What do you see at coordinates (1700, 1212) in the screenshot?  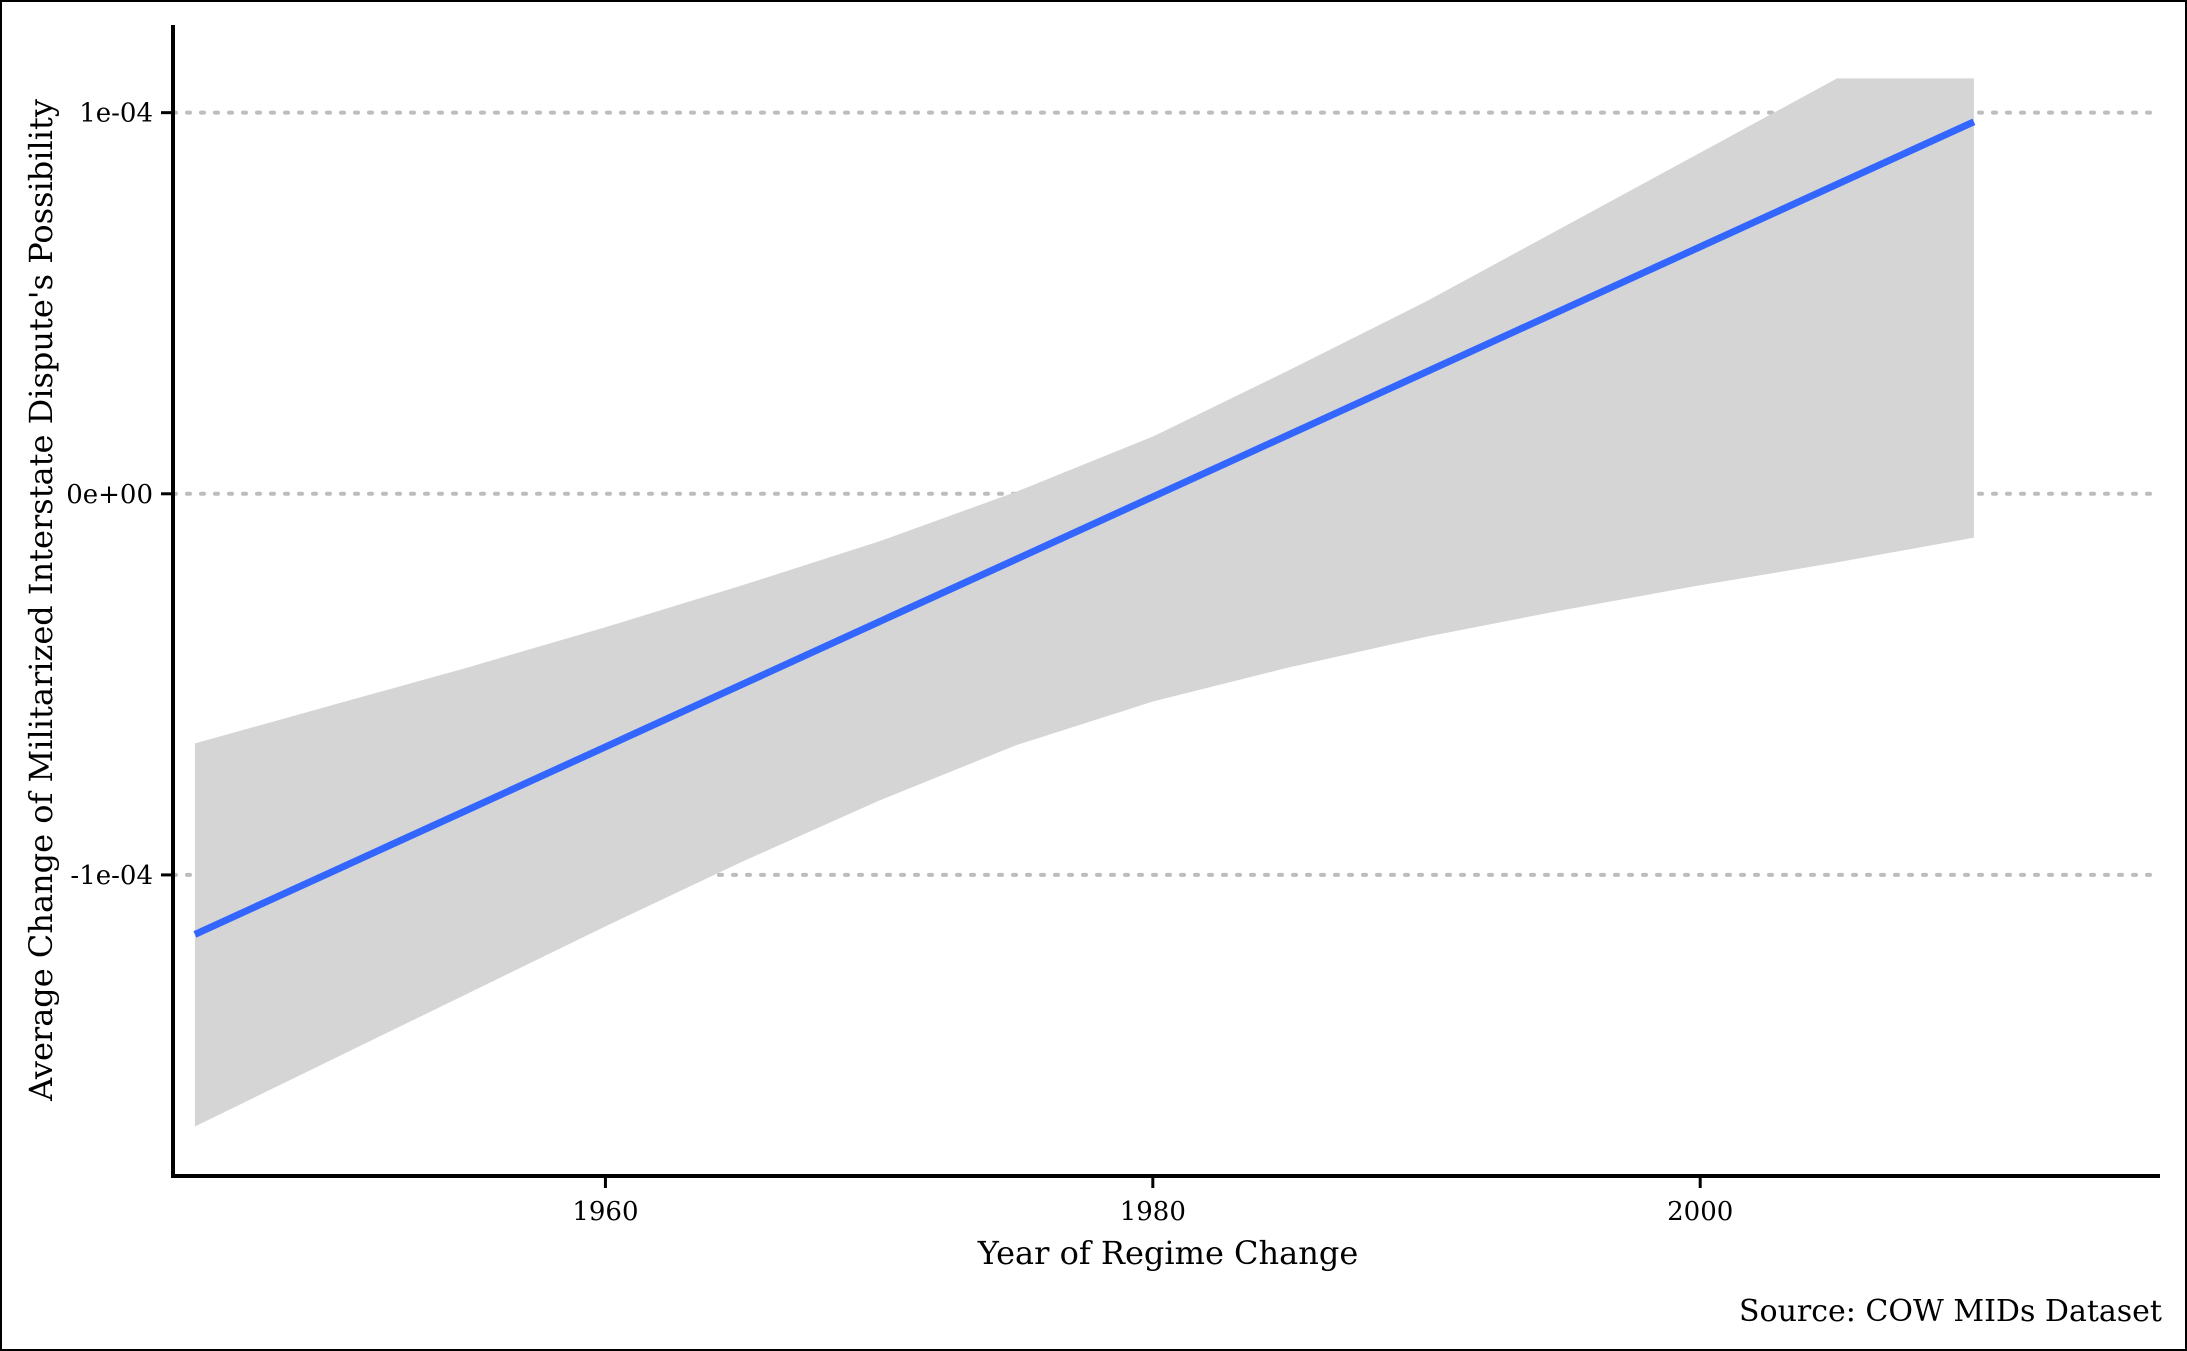 I see `x-tick-label-2: 2000` at bounding box center [1700, 1212].